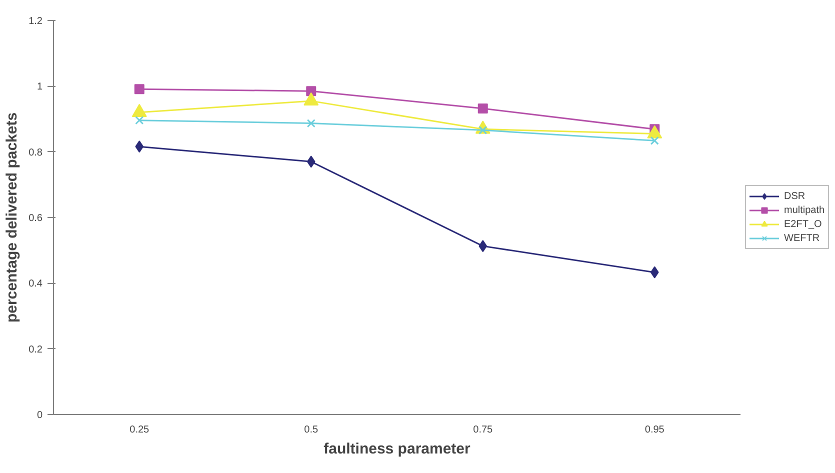  I want to click on y-tick-label: 0.2, so click(35, 350).